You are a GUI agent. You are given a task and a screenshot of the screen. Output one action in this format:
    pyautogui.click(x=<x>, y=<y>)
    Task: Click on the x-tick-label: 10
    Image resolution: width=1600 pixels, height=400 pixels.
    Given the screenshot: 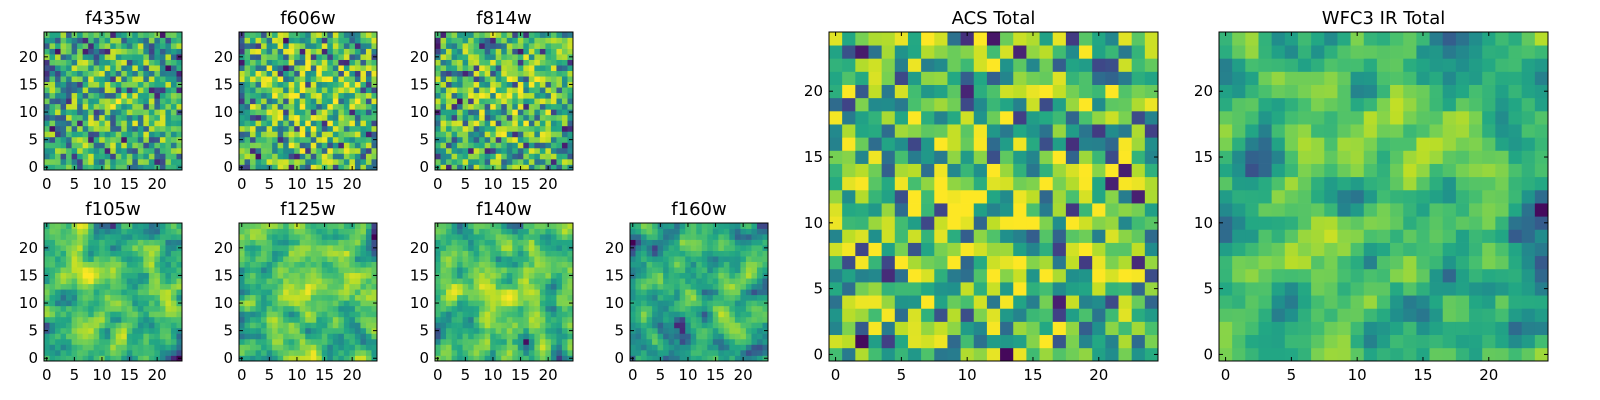 What is the action you would take?
    pyautogui.click(x=687, y=375)
    